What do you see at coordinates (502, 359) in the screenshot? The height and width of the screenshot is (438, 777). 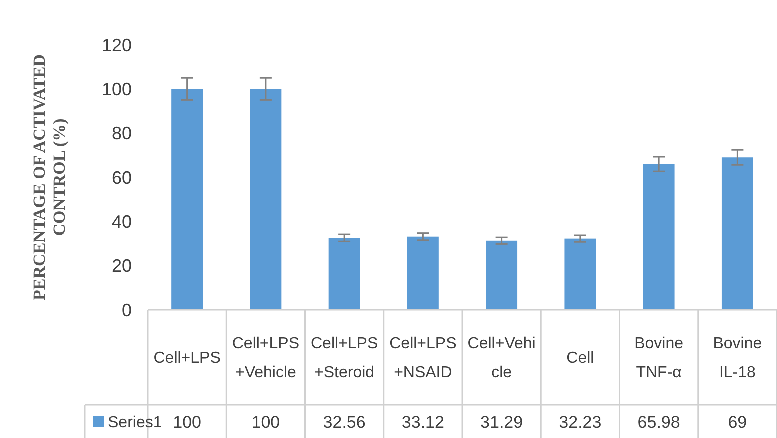 I see `x-tick-label: Cell+Vehicle` at bounding box center [502, 359].